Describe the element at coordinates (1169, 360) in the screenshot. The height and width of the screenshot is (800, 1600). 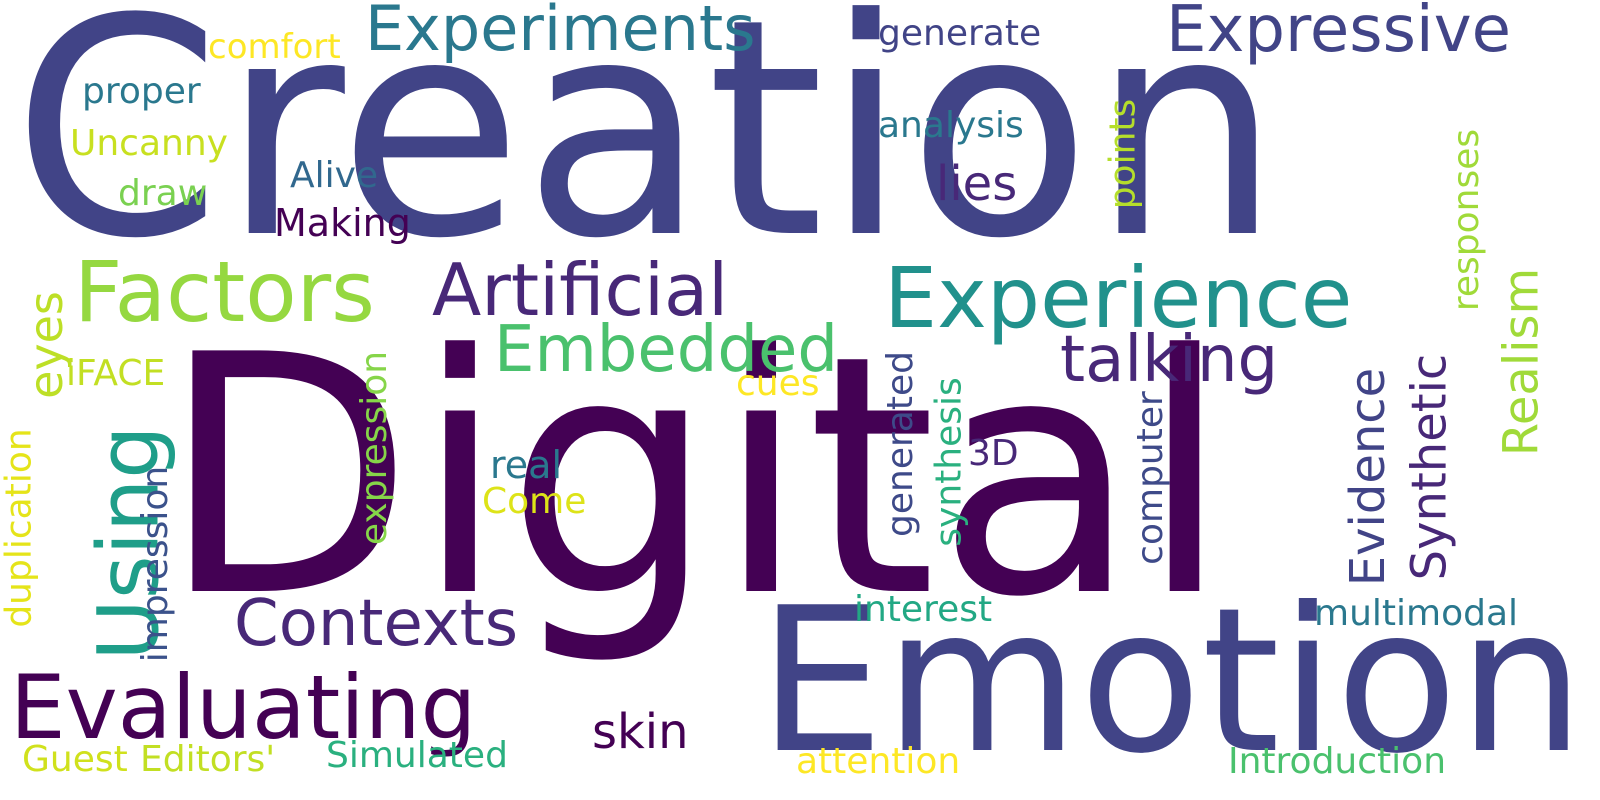
I see `word-talking: talking` at that location.